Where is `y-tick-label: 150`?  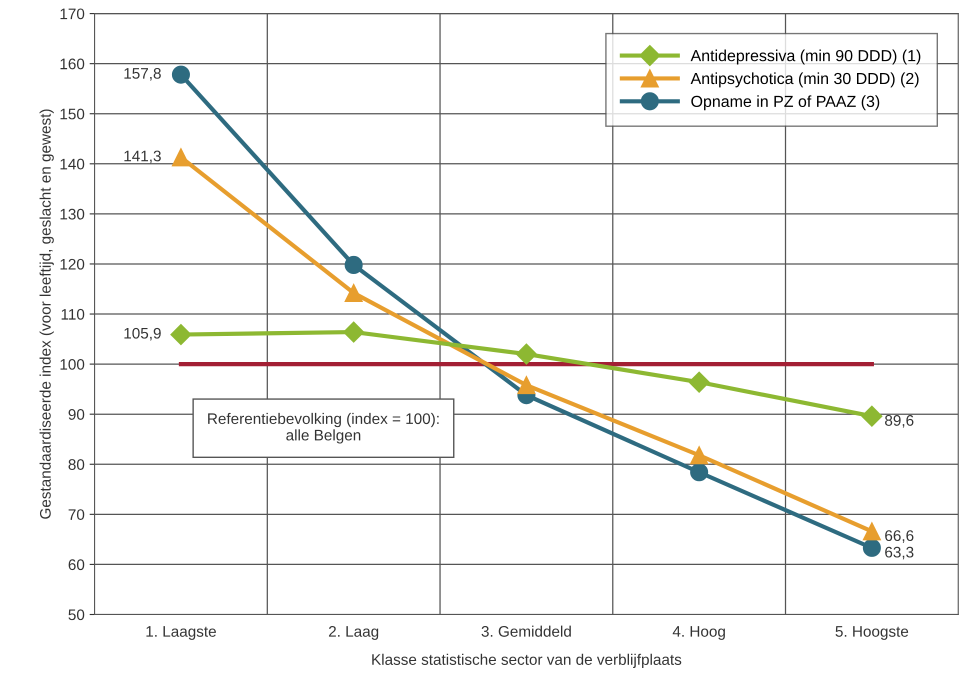 y-tick-label: 150 is located at coordinates (72, 114).